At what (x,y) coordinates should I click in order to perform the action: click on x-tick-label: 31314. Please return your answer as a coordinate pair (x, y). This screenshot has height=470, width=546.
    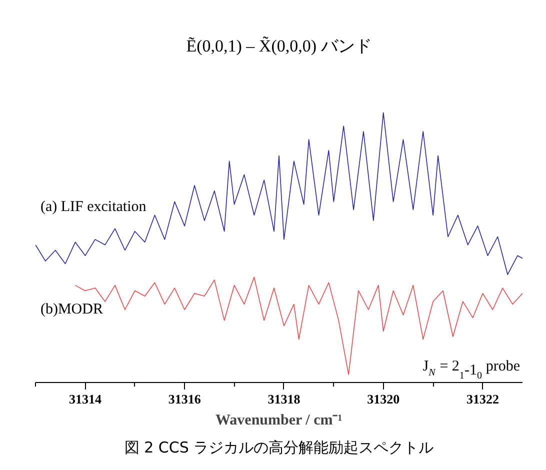
    Looking at the image, I should click on (85, 399).